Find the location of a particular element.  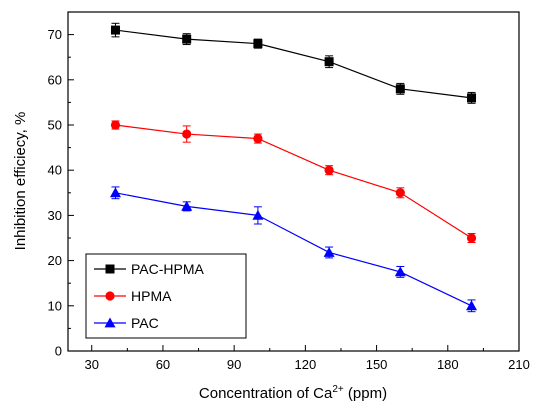

y-tick-label: 50 is located at coordinates (55, 125).